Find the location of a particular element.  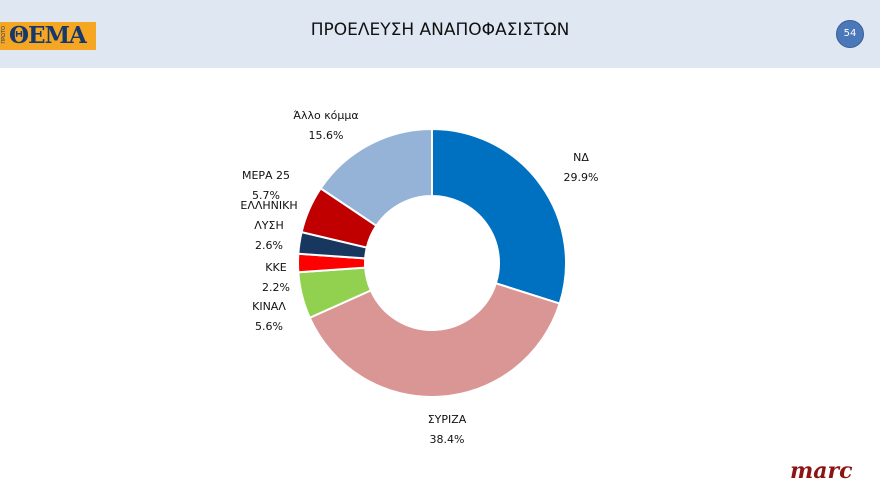

page-number-badge: 54 is located at coordinates (850, 34).